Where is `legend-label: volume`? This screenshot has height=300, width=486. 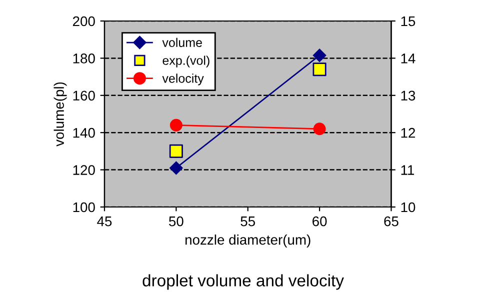
legend-label: volume is located at coordinates (182, 43).